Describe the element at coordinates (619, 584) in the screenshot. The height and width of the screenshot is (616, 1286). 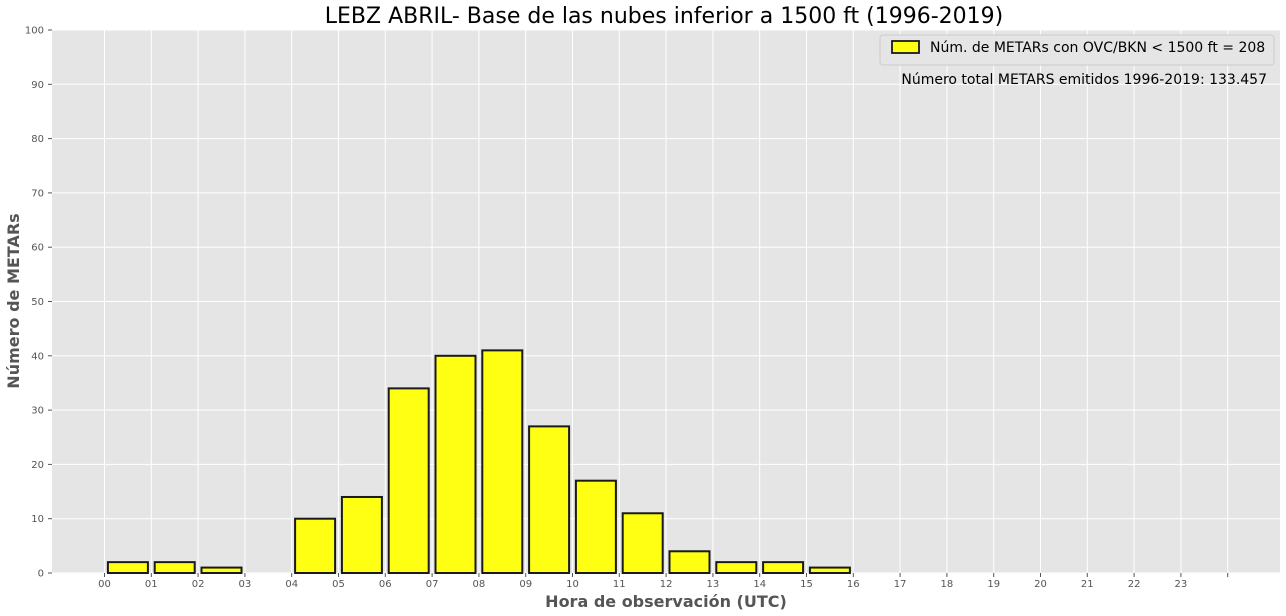
I see `x-tick-label: 11` at that location.